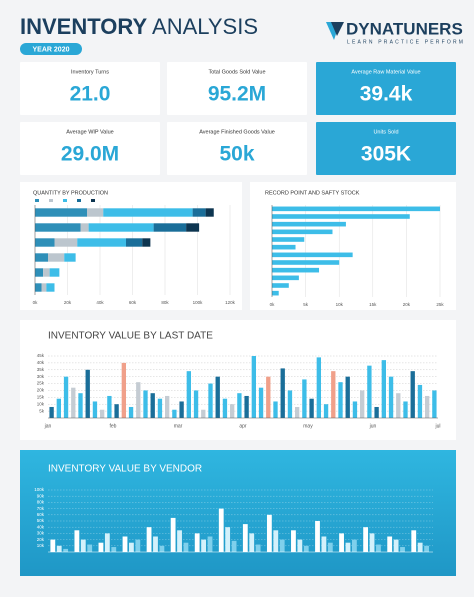  I want to click on y-tick-label: 35k, so click(41, 369).